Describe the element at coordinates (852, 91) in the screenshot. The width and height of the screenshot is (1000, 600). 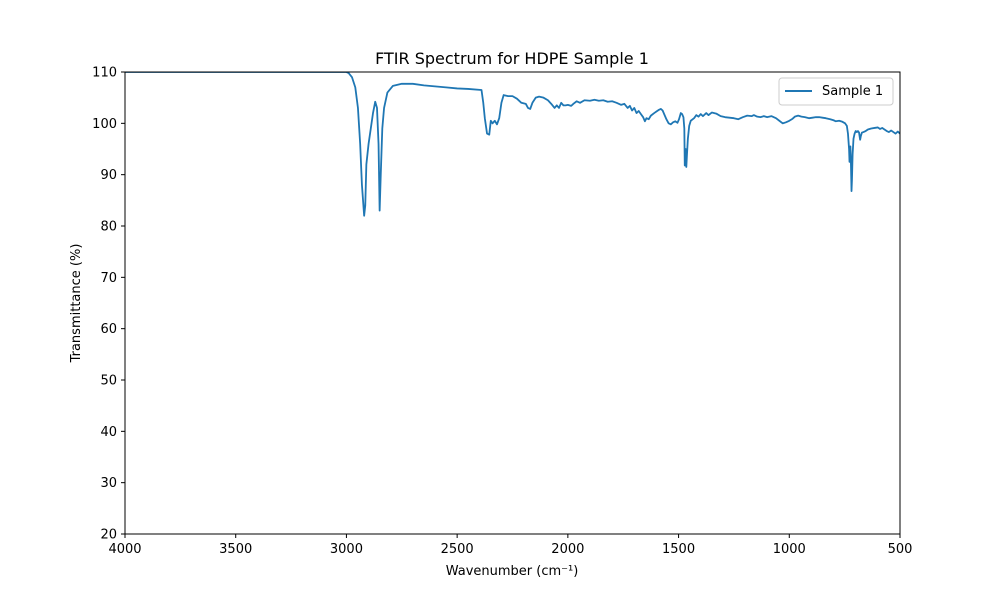
I see `legend-label-sample-1: Sample 1` at that location.